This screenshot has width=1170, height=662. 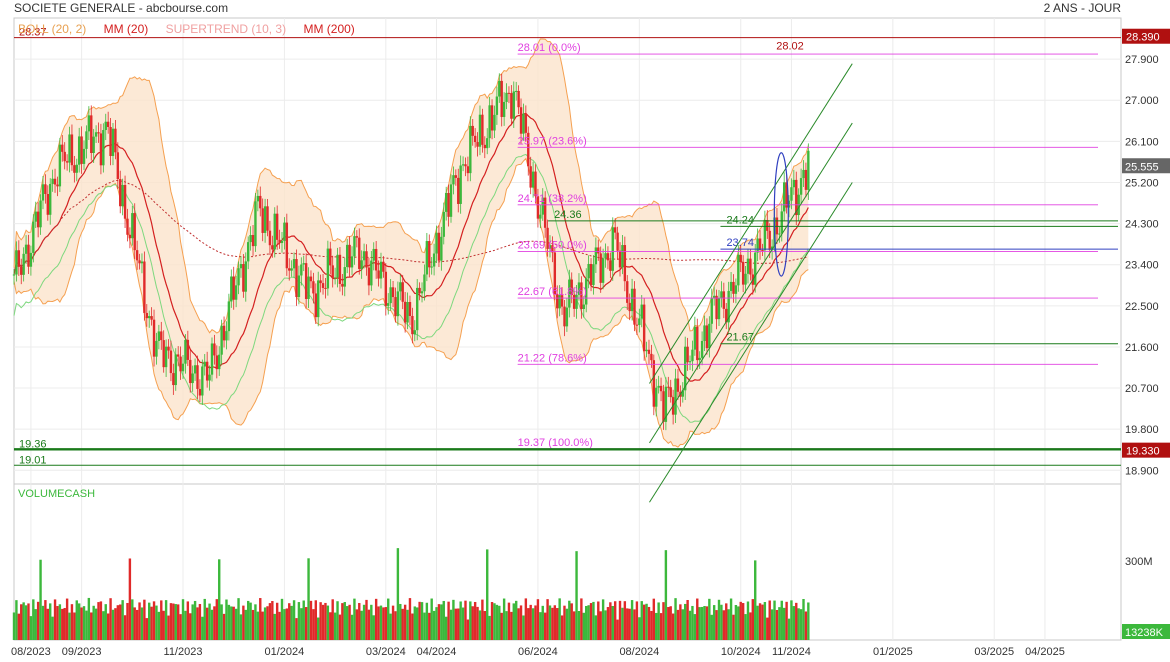 What do you see at coordinates (1146, 450) in the screenshot?
I see `price-badge` at bounding box center [1146, 450].